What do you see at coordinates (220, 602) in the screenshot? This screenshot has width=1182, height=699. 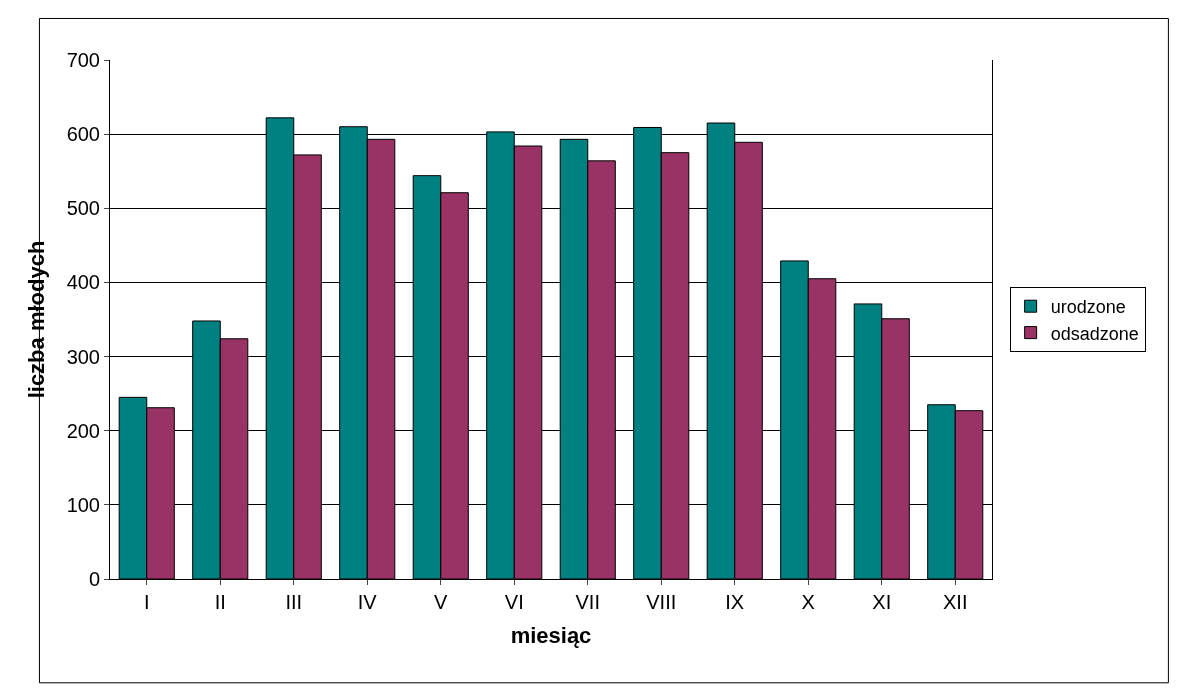 I see `x-tick-label: II` at bounding box center [220, 602].